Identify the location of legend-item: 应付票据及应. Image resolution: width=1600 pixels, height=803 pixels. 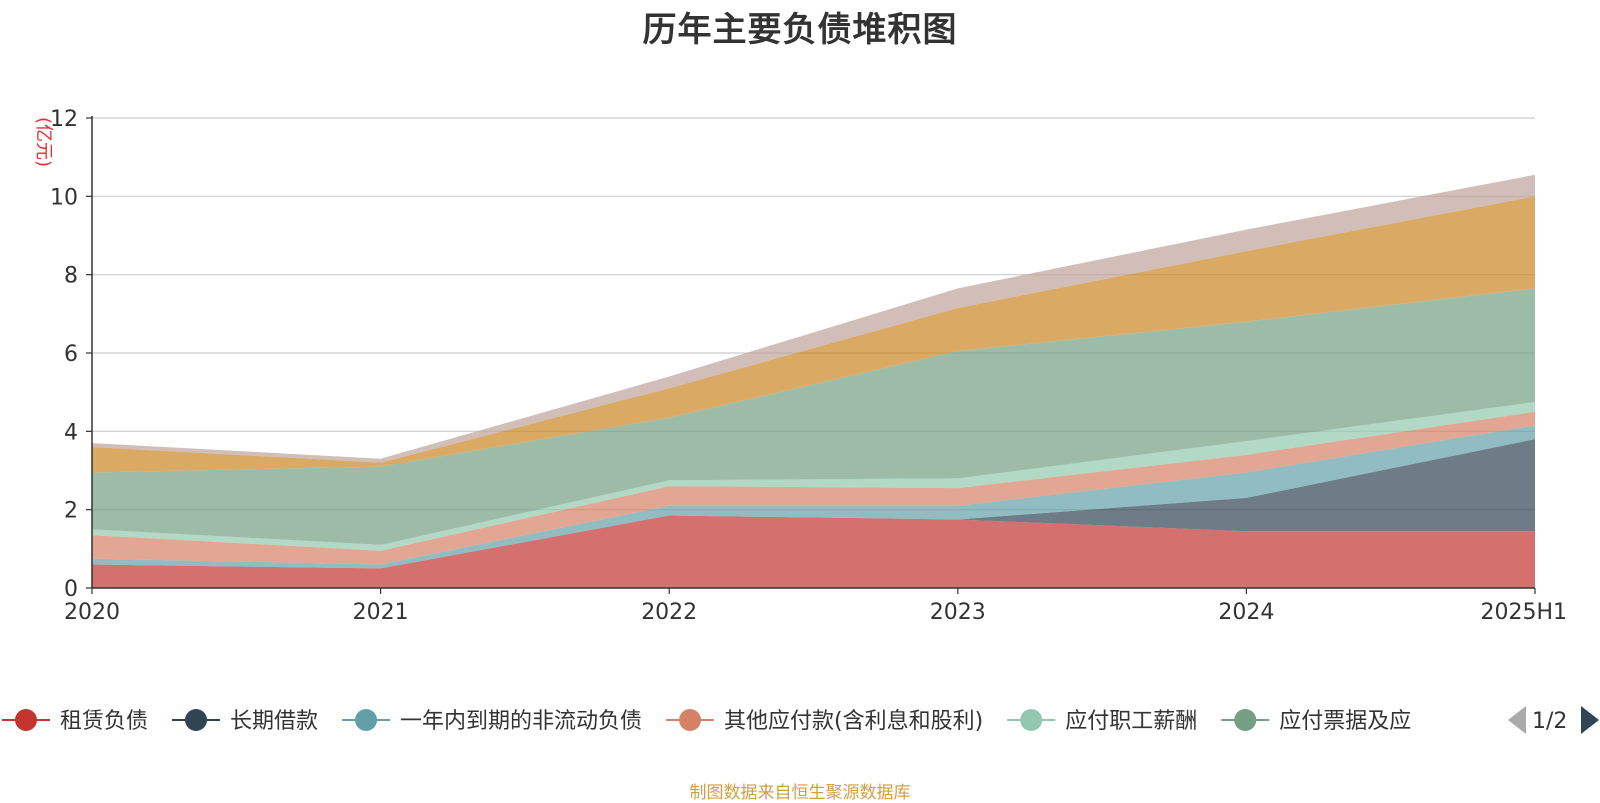
(1316, 721).